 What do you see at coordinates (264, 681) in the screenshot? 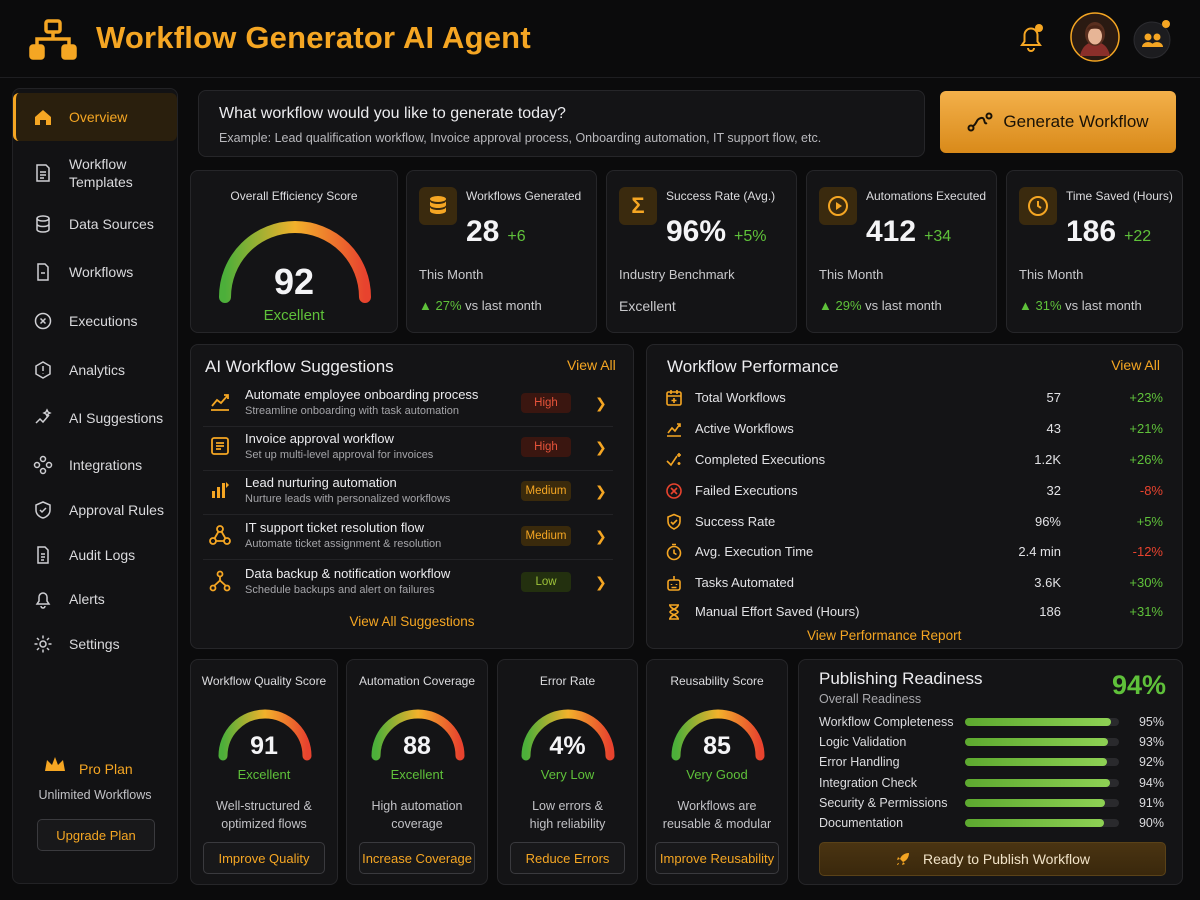
I see `score-title: Workflow Quality Score` at bounding box center [264, 681].